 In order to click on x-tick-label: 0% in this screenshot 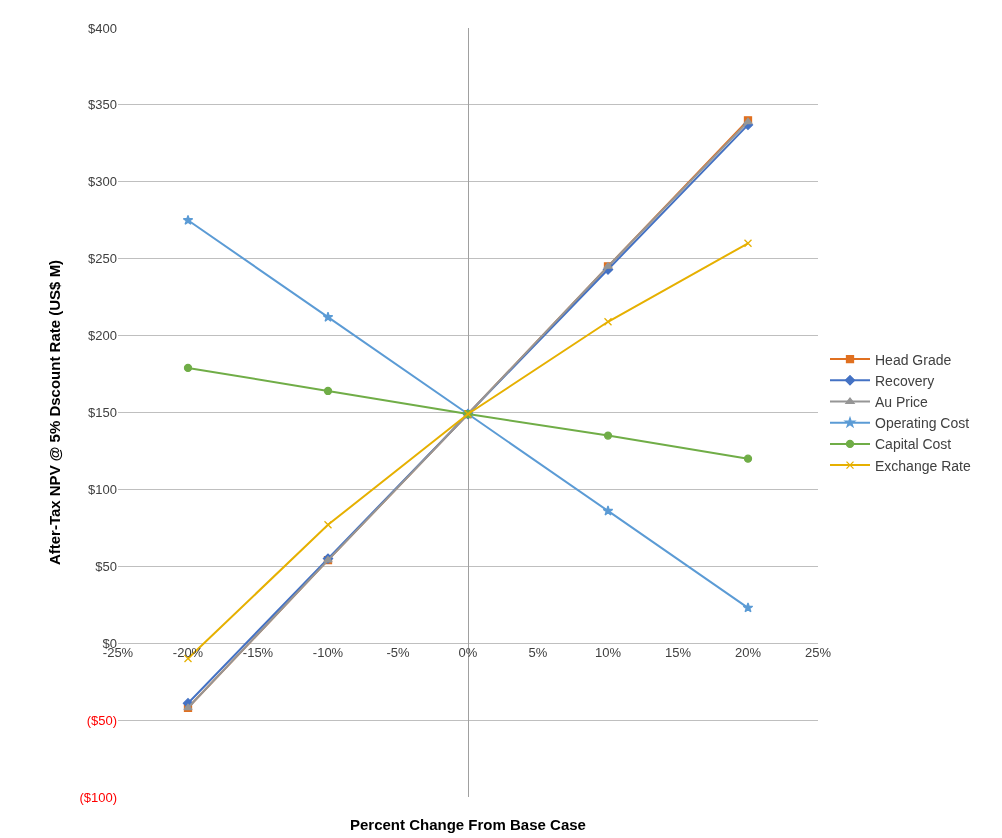, I will do `click(468, 653)`.